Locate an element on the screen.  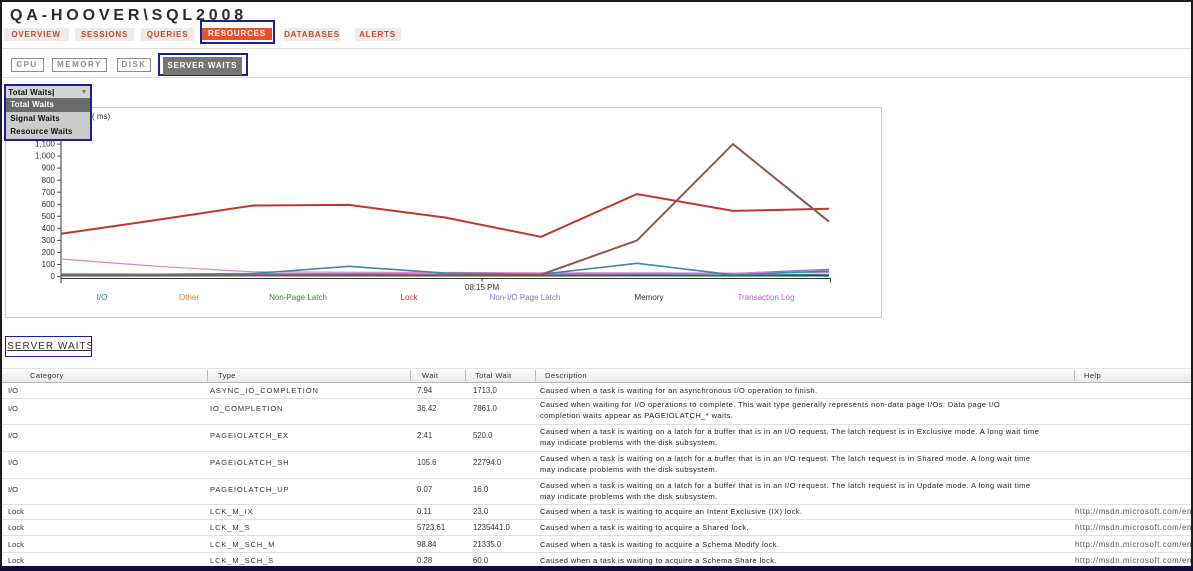
svg-text: ( ms) is located at coordinates (101, 116).